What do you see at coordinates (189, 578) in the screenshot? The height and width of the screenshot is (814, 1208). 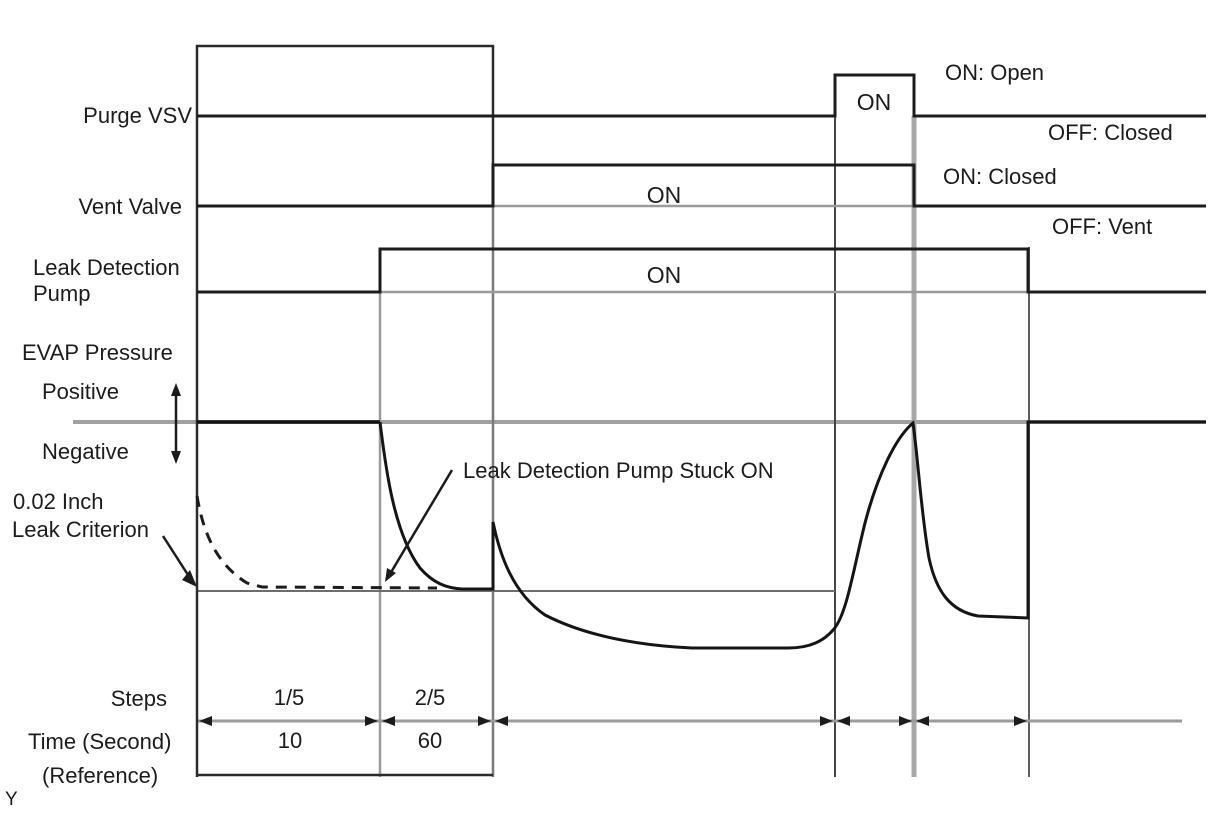 I see `criterion-arrowhead-icon` at bounding box center [189, 578].